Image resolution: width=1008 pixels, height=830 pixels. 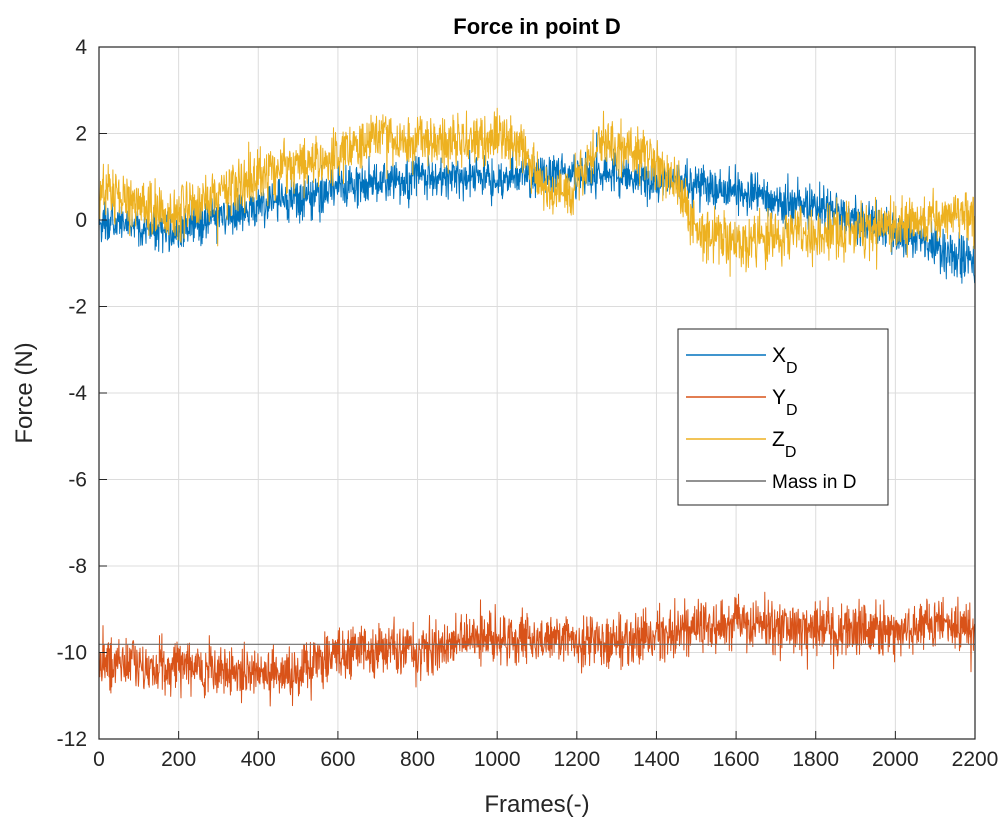 What do you see at coordinates (814, 482) in the screenshot?
I see `legend-label-4: Mass in D` at bounding box center [814, 482].